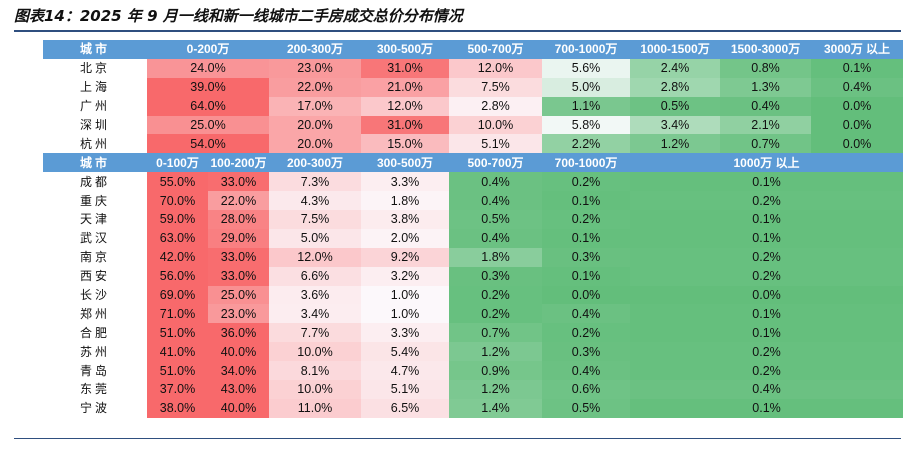 This screenshot has width=919, height=449. What do you see at coordinates (457, 438) in the screenshot?
I see `bottom-divider` at bounding box center [457, 438].